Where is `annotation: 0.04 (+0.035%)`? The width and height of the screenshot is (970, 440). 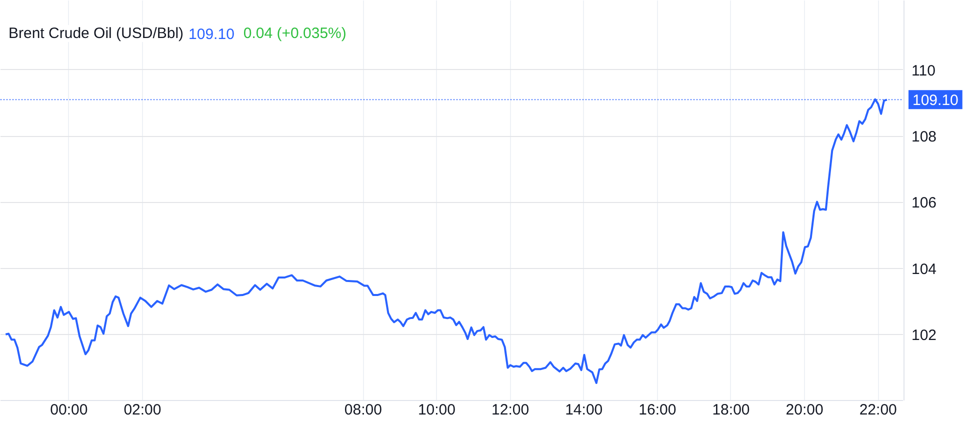
annotation: 0.04 (+0.035%) is located at coordinates (294, 33).